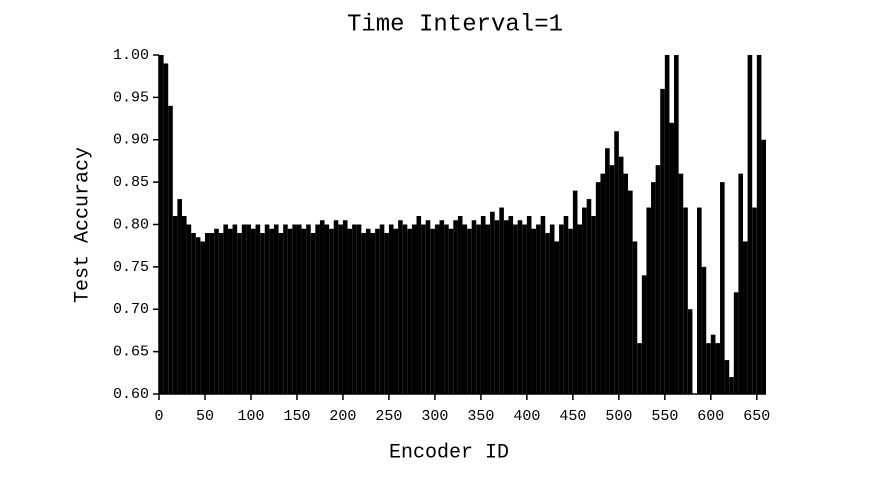 Image resolution: width=886 pixels, height=478 pixels. I want to click on y-tick-label: 0.65, so click(131, 352).